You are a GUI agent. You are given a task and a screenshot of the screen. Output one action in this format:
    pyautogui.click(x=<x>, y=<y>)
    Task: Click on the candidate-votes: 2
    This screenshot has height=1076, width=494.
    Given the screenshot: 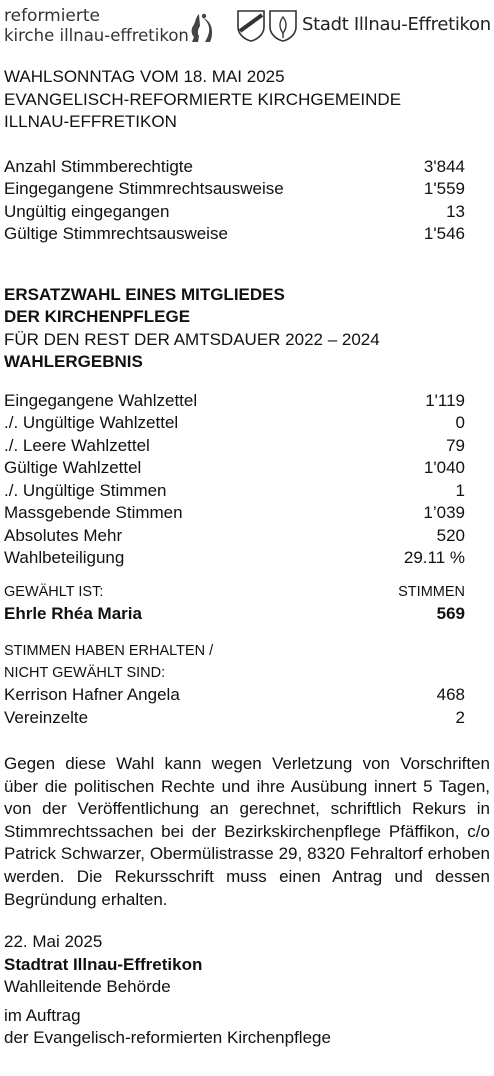 What is the action you would take?
    pyautogui.click(x=460, y=717)
    